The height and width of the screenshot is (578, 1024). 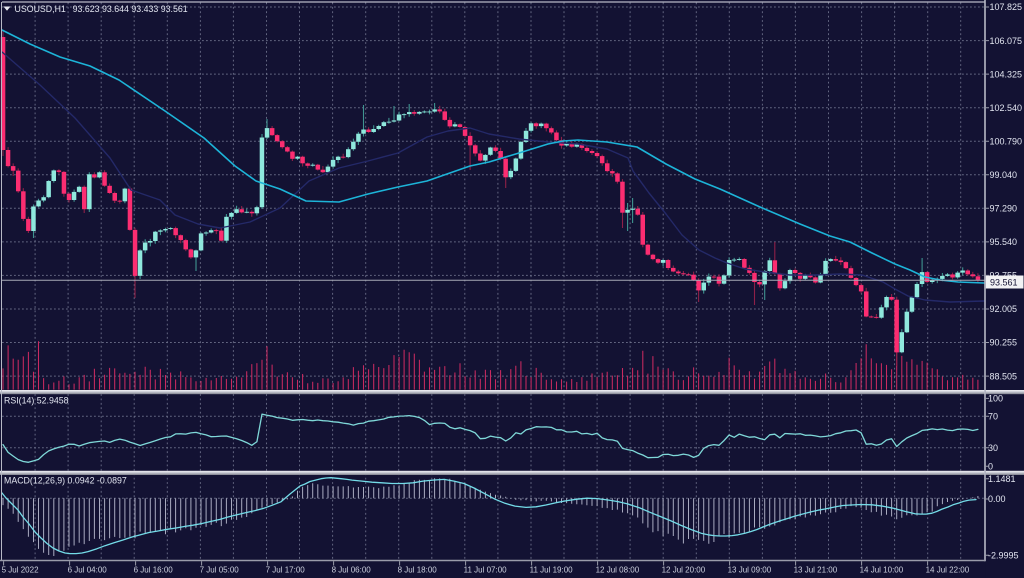 I want to click on svg-text: 14 Jul 22:00, so click(x=948, y=569).